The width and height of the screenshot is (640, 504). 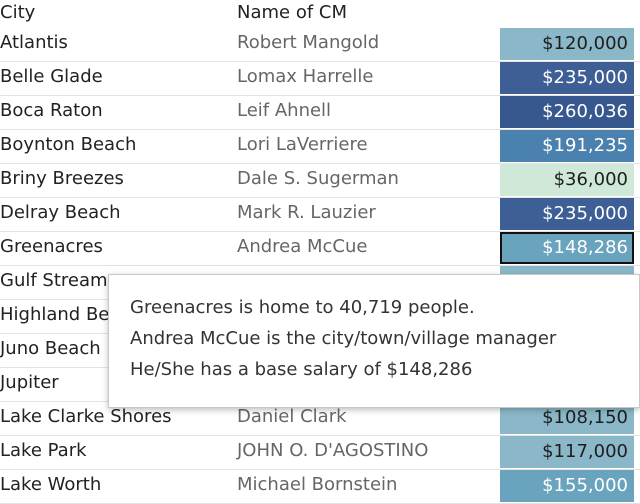 What do you see at coordinates (567, 248) in the screenshot?
I see `salary-cell: $148,286` at bounding box center [567, 248].